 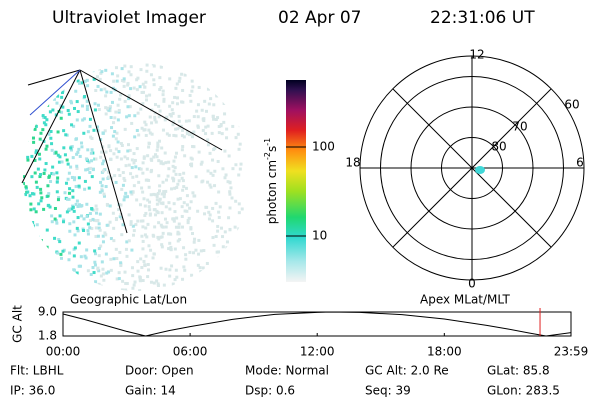 What do you see at coordinates (476, 55) in the screenshot?
I see `mlt-label: 12` at bounding box center [476, 55].